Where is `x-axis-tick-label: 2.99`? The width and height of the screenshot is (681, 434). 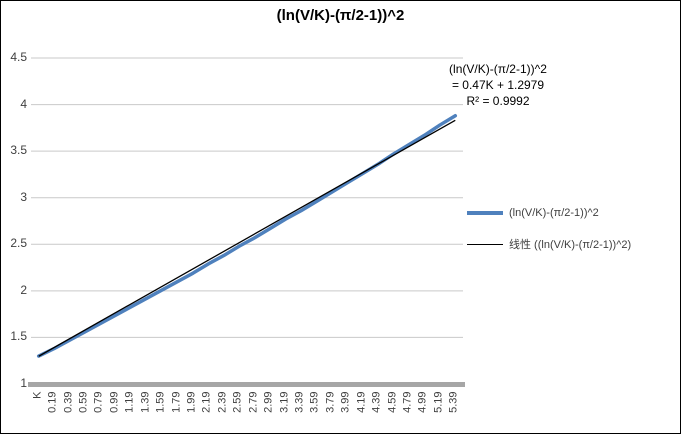 x-axis-tick-label: 2.99 is located at coordinates (268, 402).